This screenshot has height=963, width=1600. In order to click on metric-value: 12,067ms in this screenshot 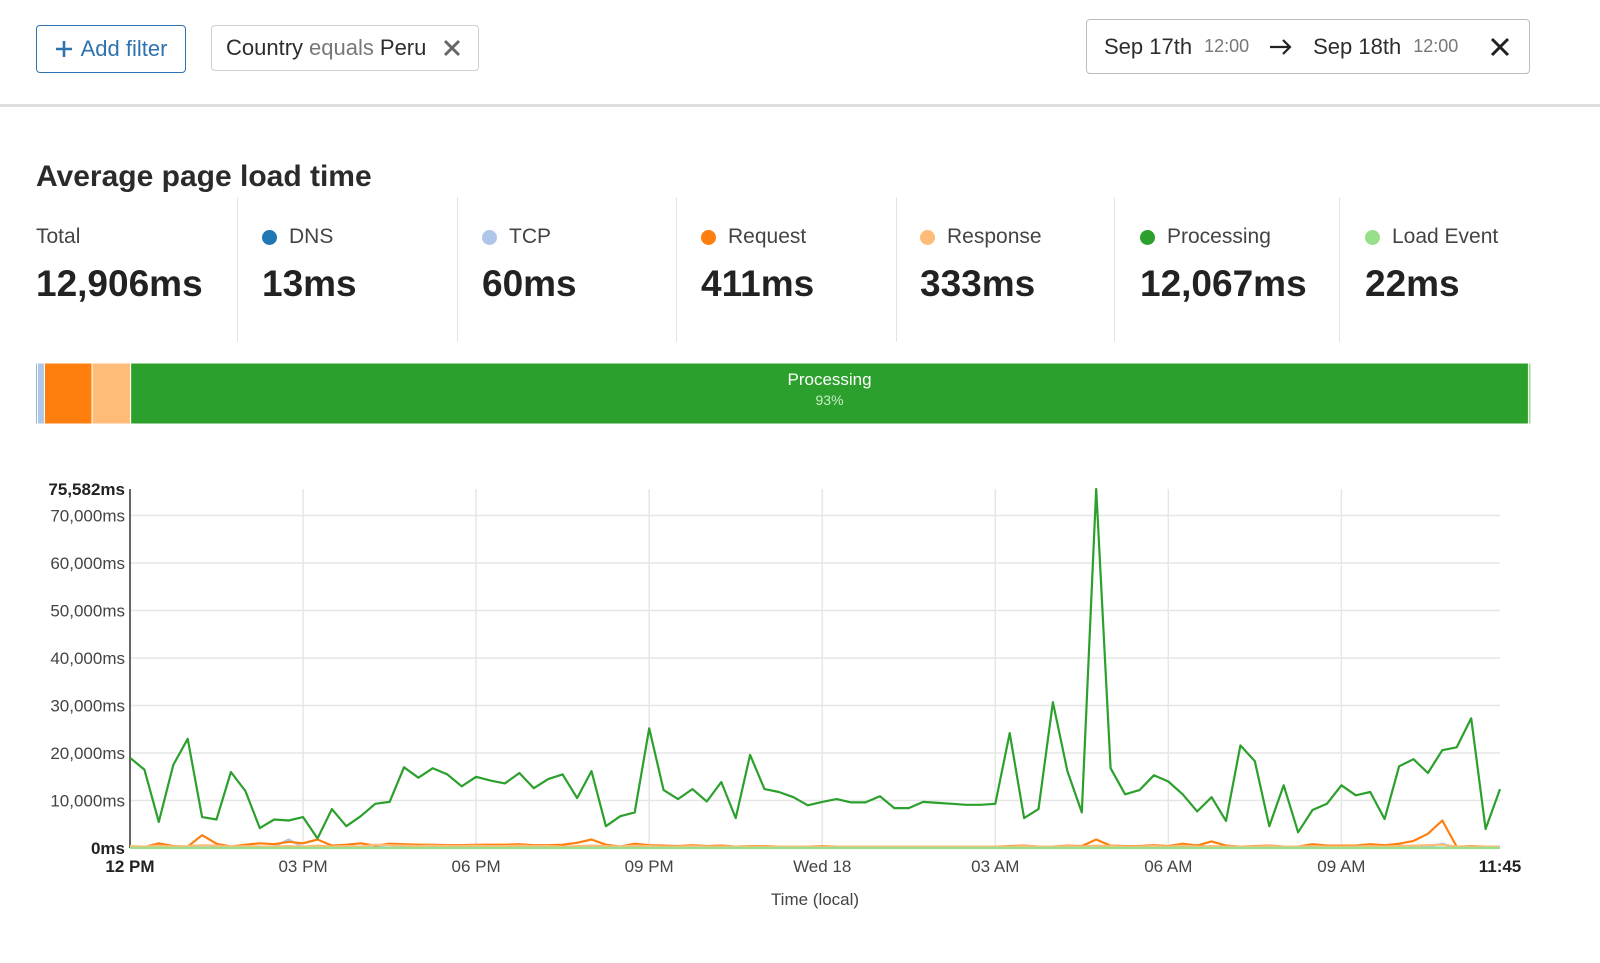, I will do `click(1223, 283)`.